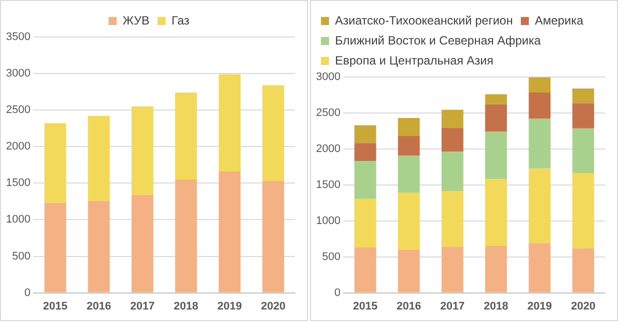 The width and height of the screenshot is (620, 323). What do you see at coordinates (181, 20) in the screenshot?
I see `legend-label: Газ` at bounding box center [181, 20].